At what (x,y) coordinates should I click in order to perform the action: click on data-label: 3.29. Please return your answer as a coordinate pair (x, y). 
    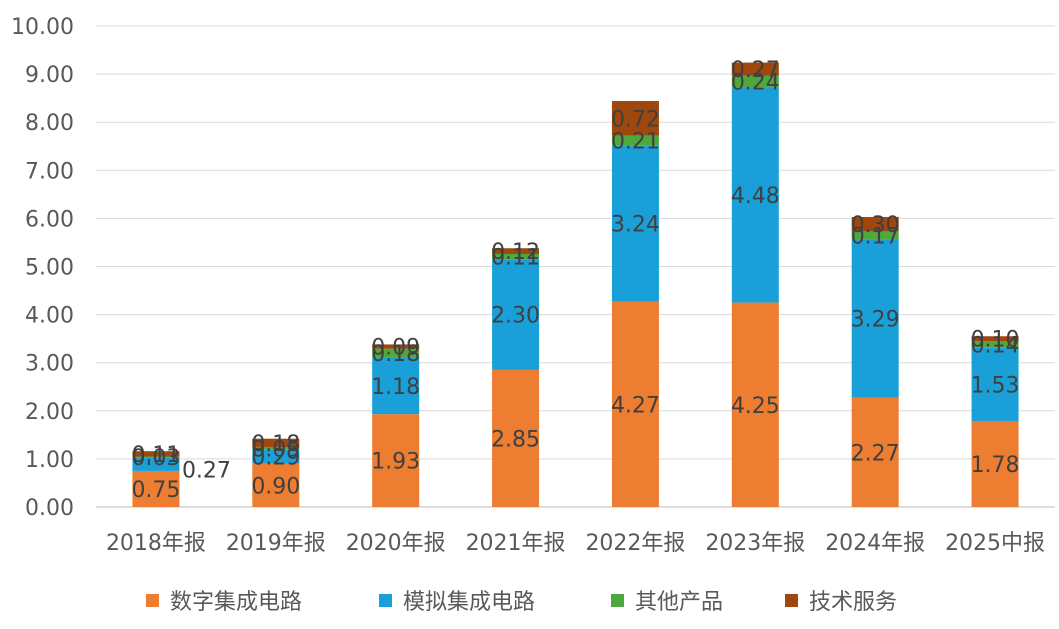
    Looking at the image, I should click on (875, 320).